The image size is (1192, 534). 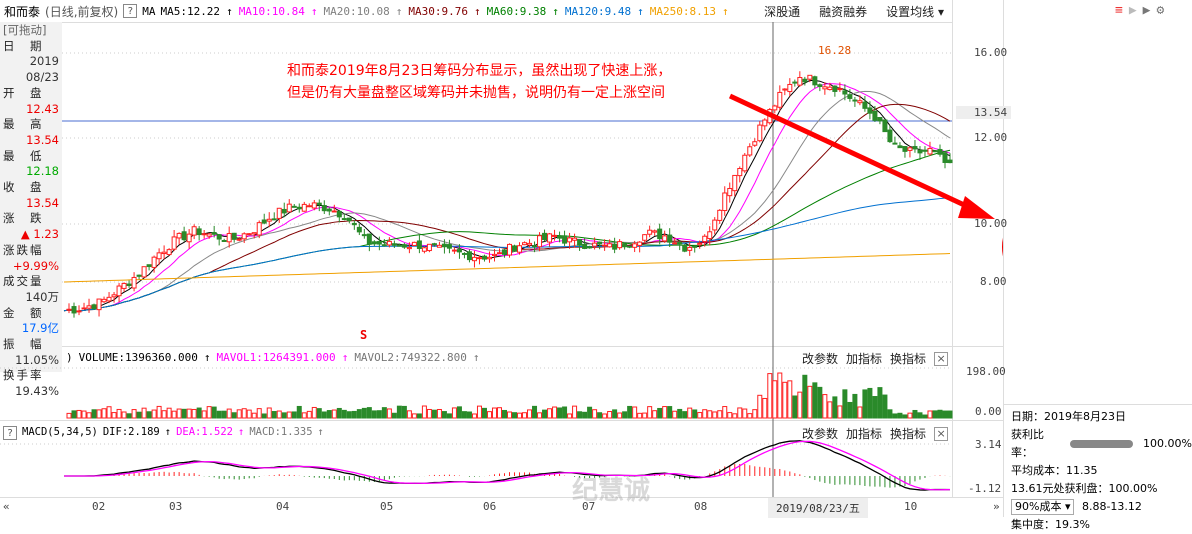 I want to click on macd-help-button: ?, so click(x=10, y=433).